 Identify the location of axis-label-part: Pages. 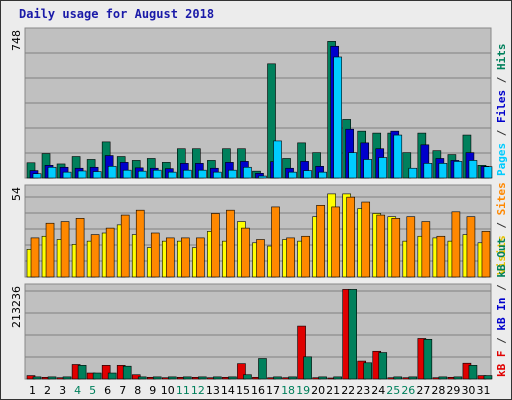
(501, 159).